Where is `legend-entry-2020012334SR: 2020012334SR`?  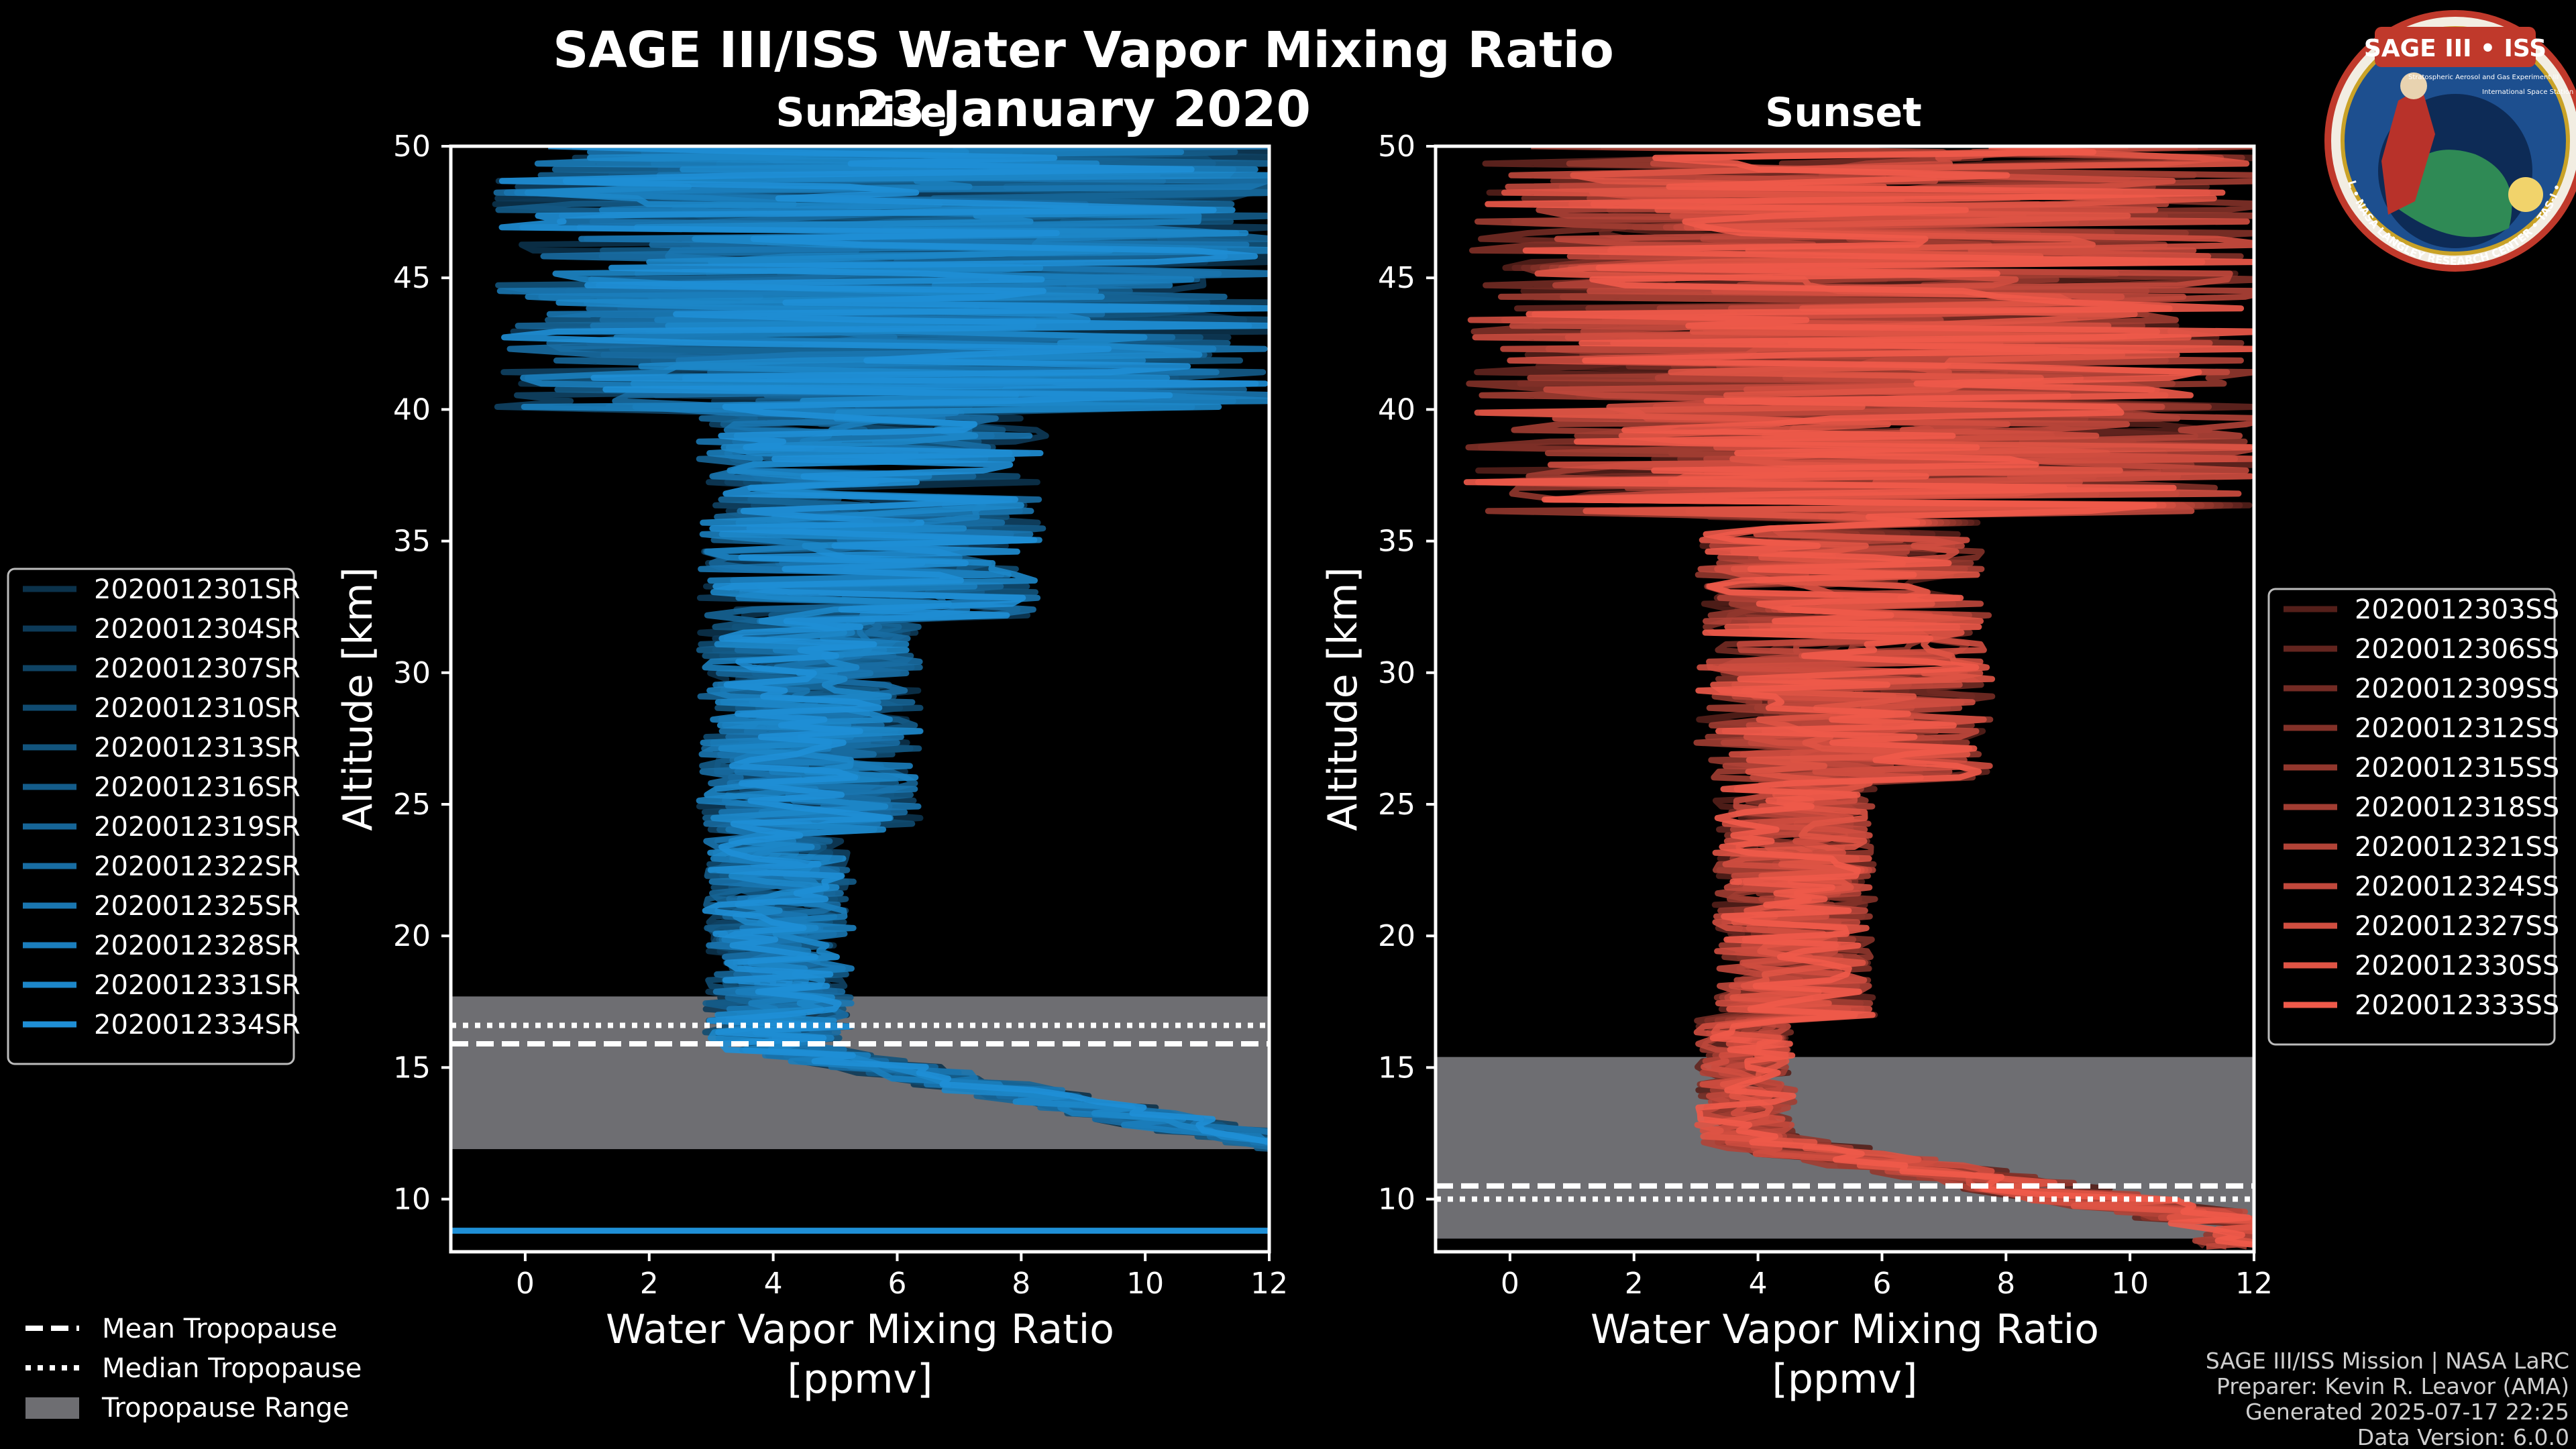
legend-entry-2020012334SR: 2020012334SR is located at coordinates (197, 1025).